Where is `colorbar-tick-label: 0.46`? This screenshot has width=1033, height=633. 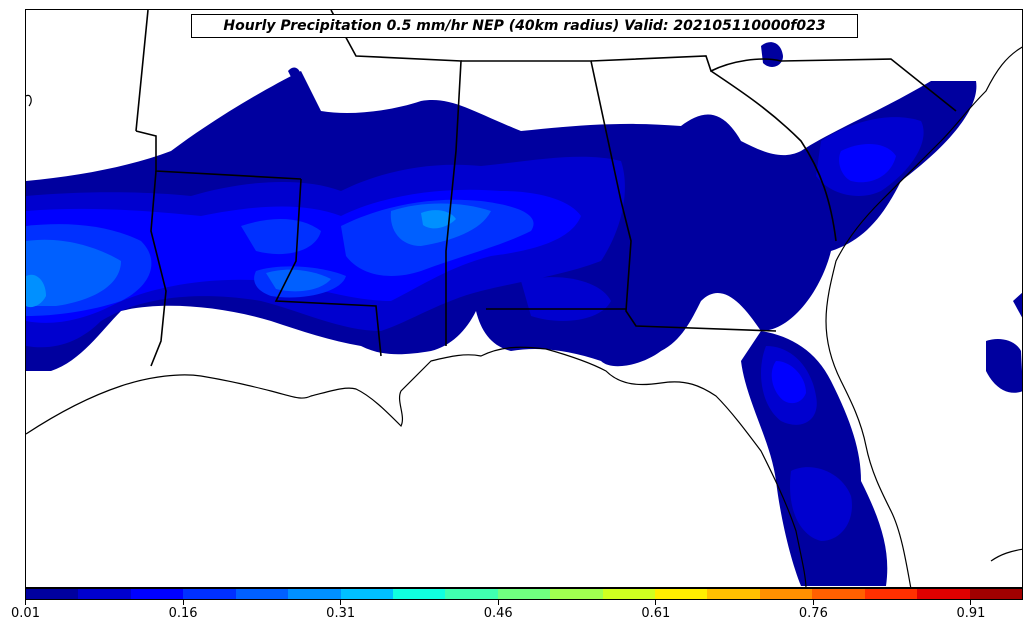 colorbar-tick-label: 0.46 is located at coordinates (498, 613).